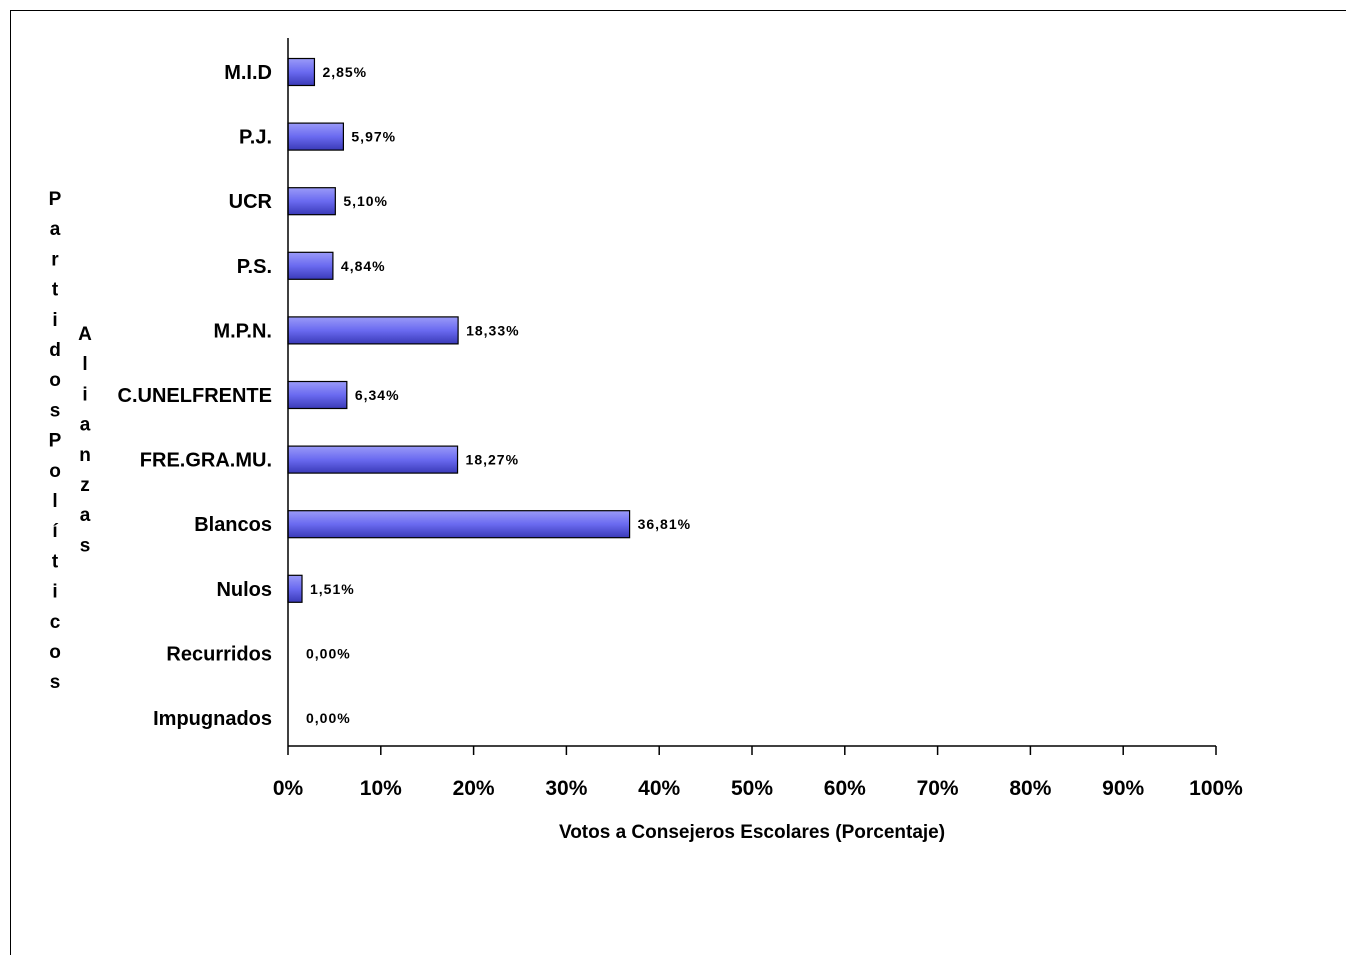 The image size is (1350, 955). What do you see at coordinates (251, 202) in the screenshot?
I see `category-label: UCR` at bounding box center [251, 202].